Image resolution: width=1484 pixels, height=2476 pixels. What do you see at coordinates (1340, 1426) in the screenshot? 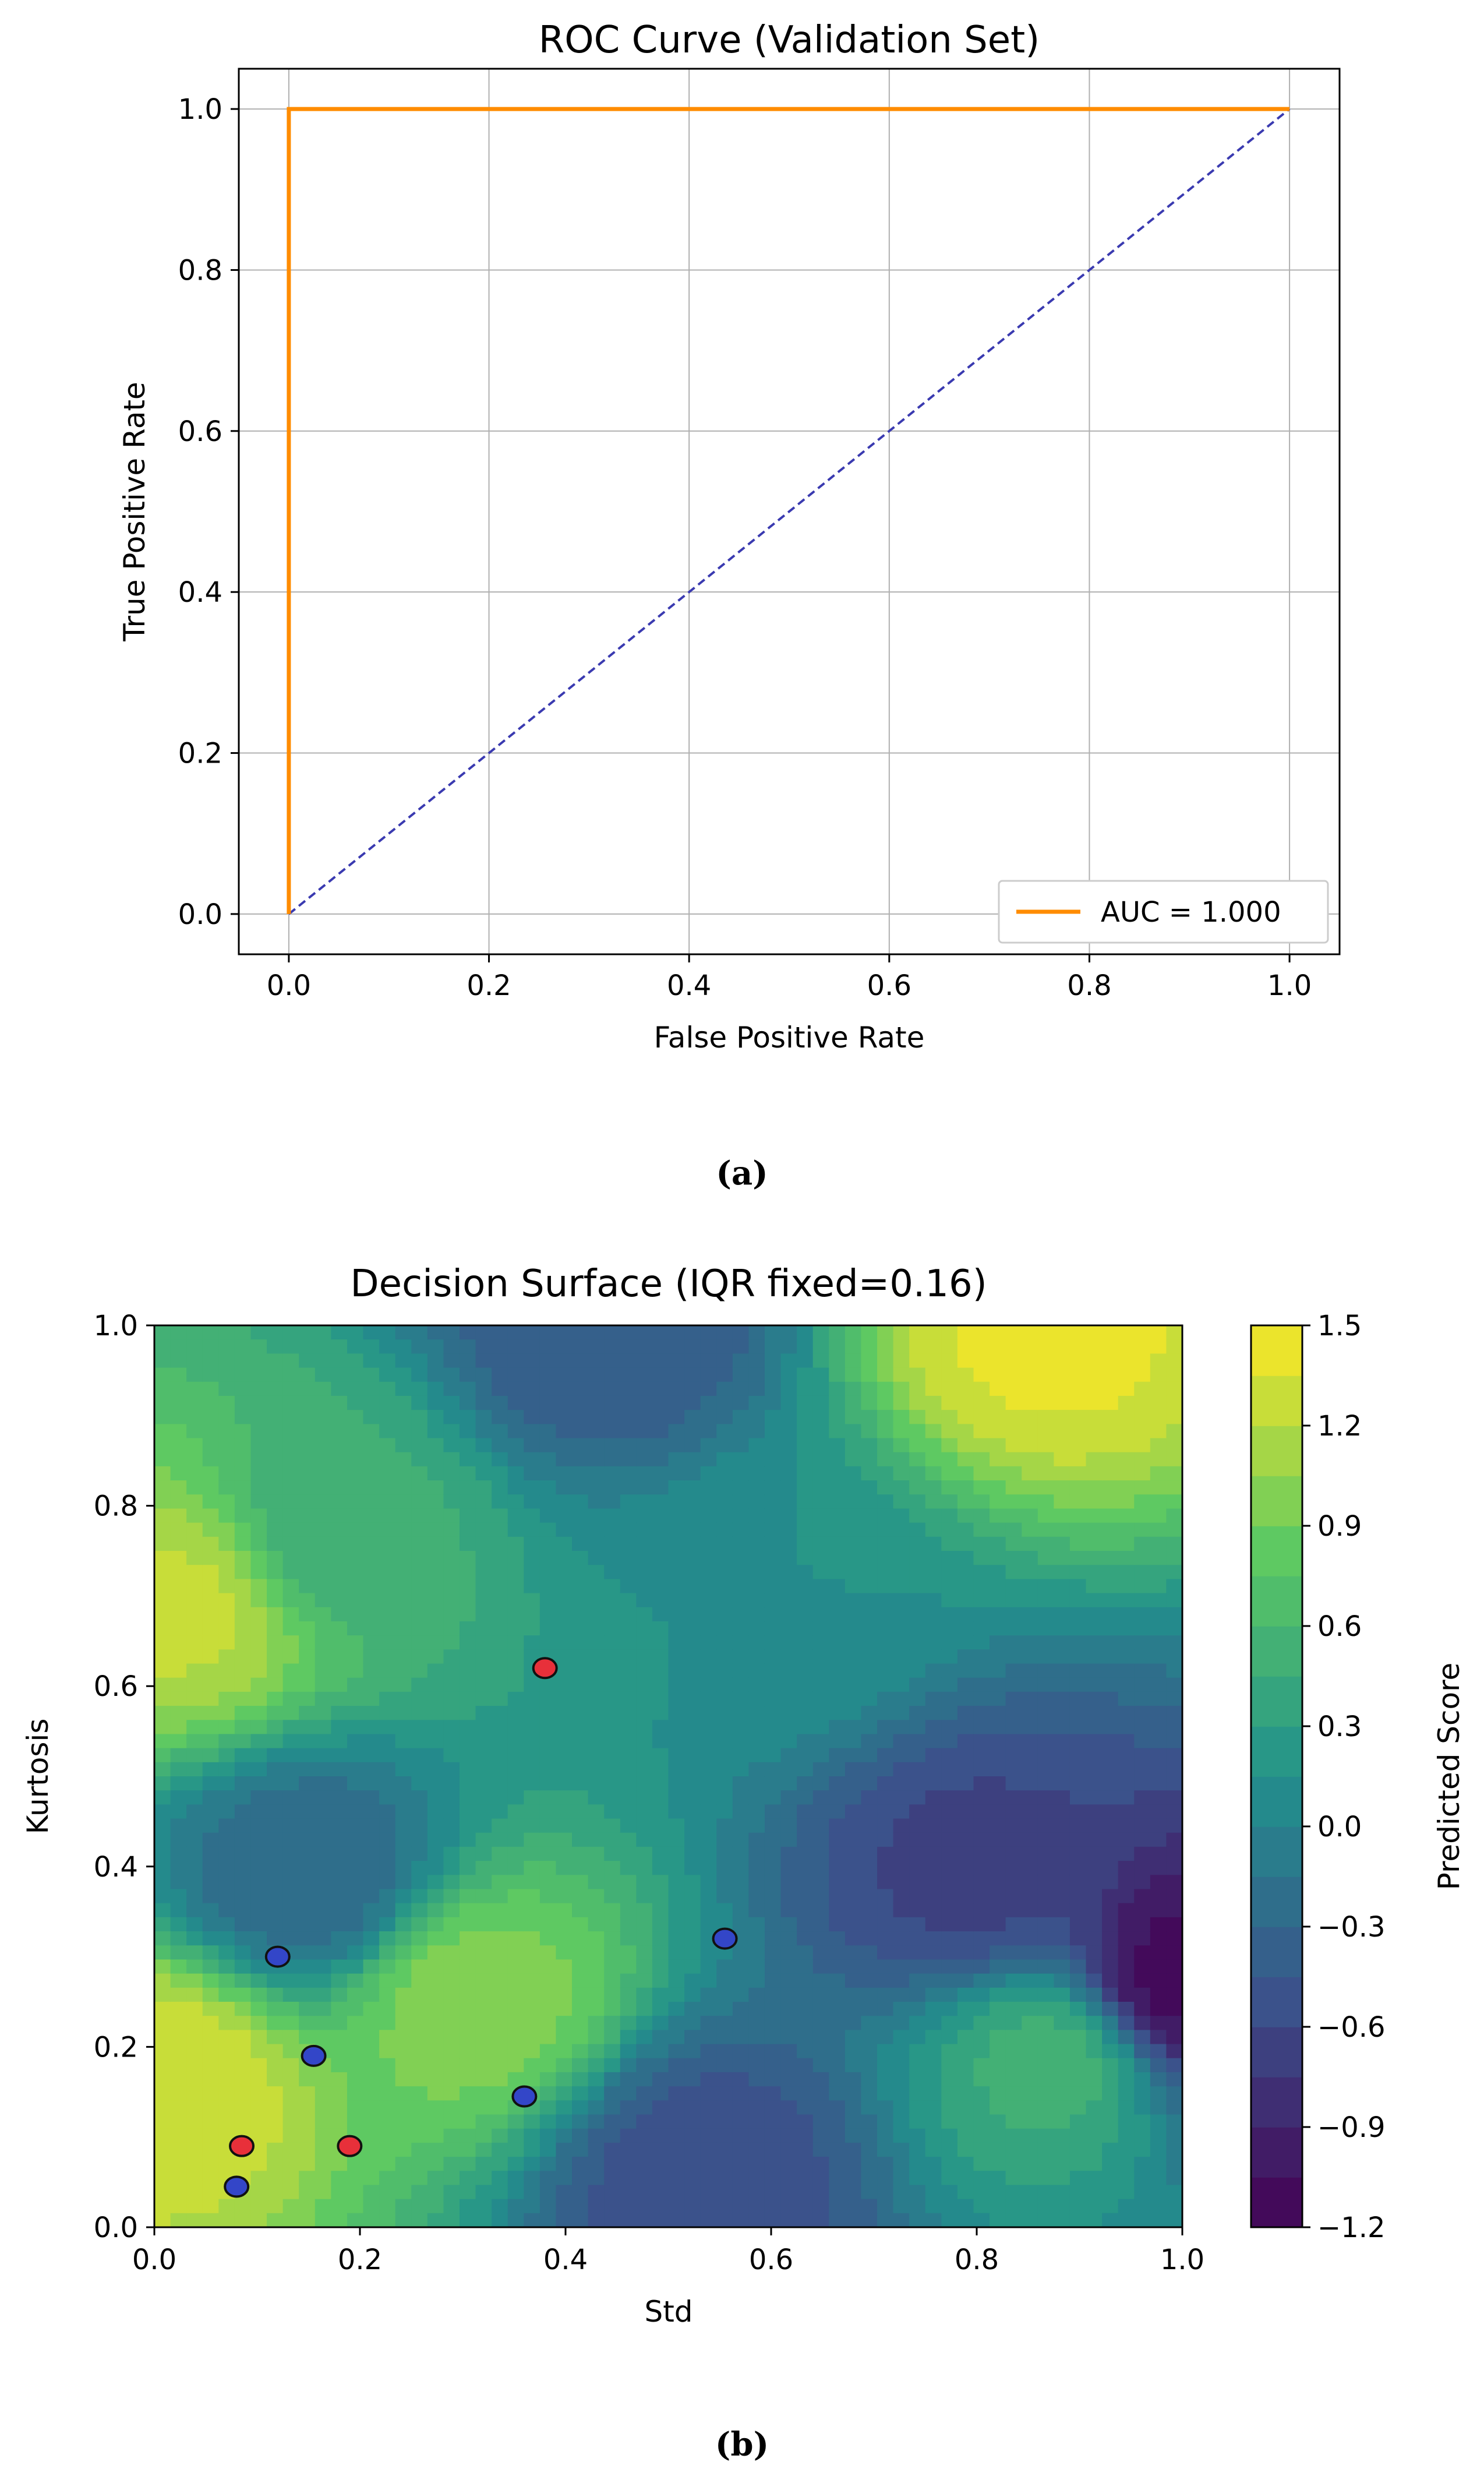
I see `colorbar-tick-label: 1.2` at bounding box center [1340, 1426].